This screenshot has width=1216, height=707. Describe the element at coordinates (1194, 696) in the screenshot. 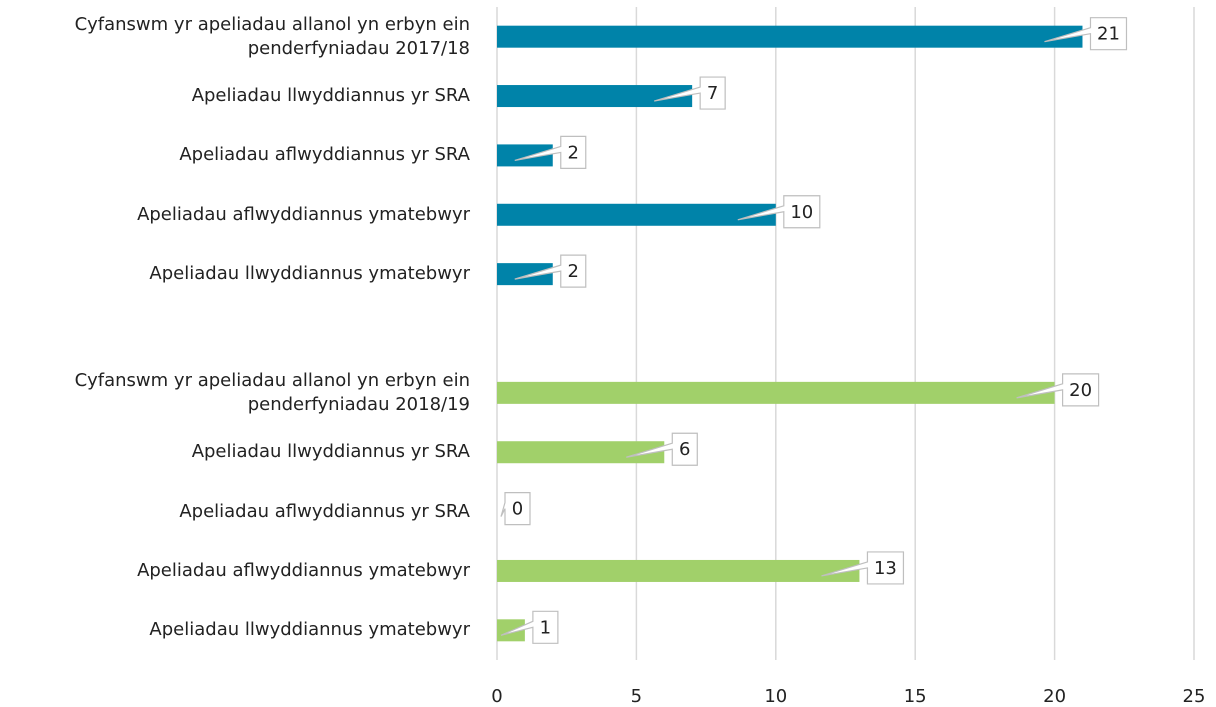

I see `x-tick-label: 25` at that location.